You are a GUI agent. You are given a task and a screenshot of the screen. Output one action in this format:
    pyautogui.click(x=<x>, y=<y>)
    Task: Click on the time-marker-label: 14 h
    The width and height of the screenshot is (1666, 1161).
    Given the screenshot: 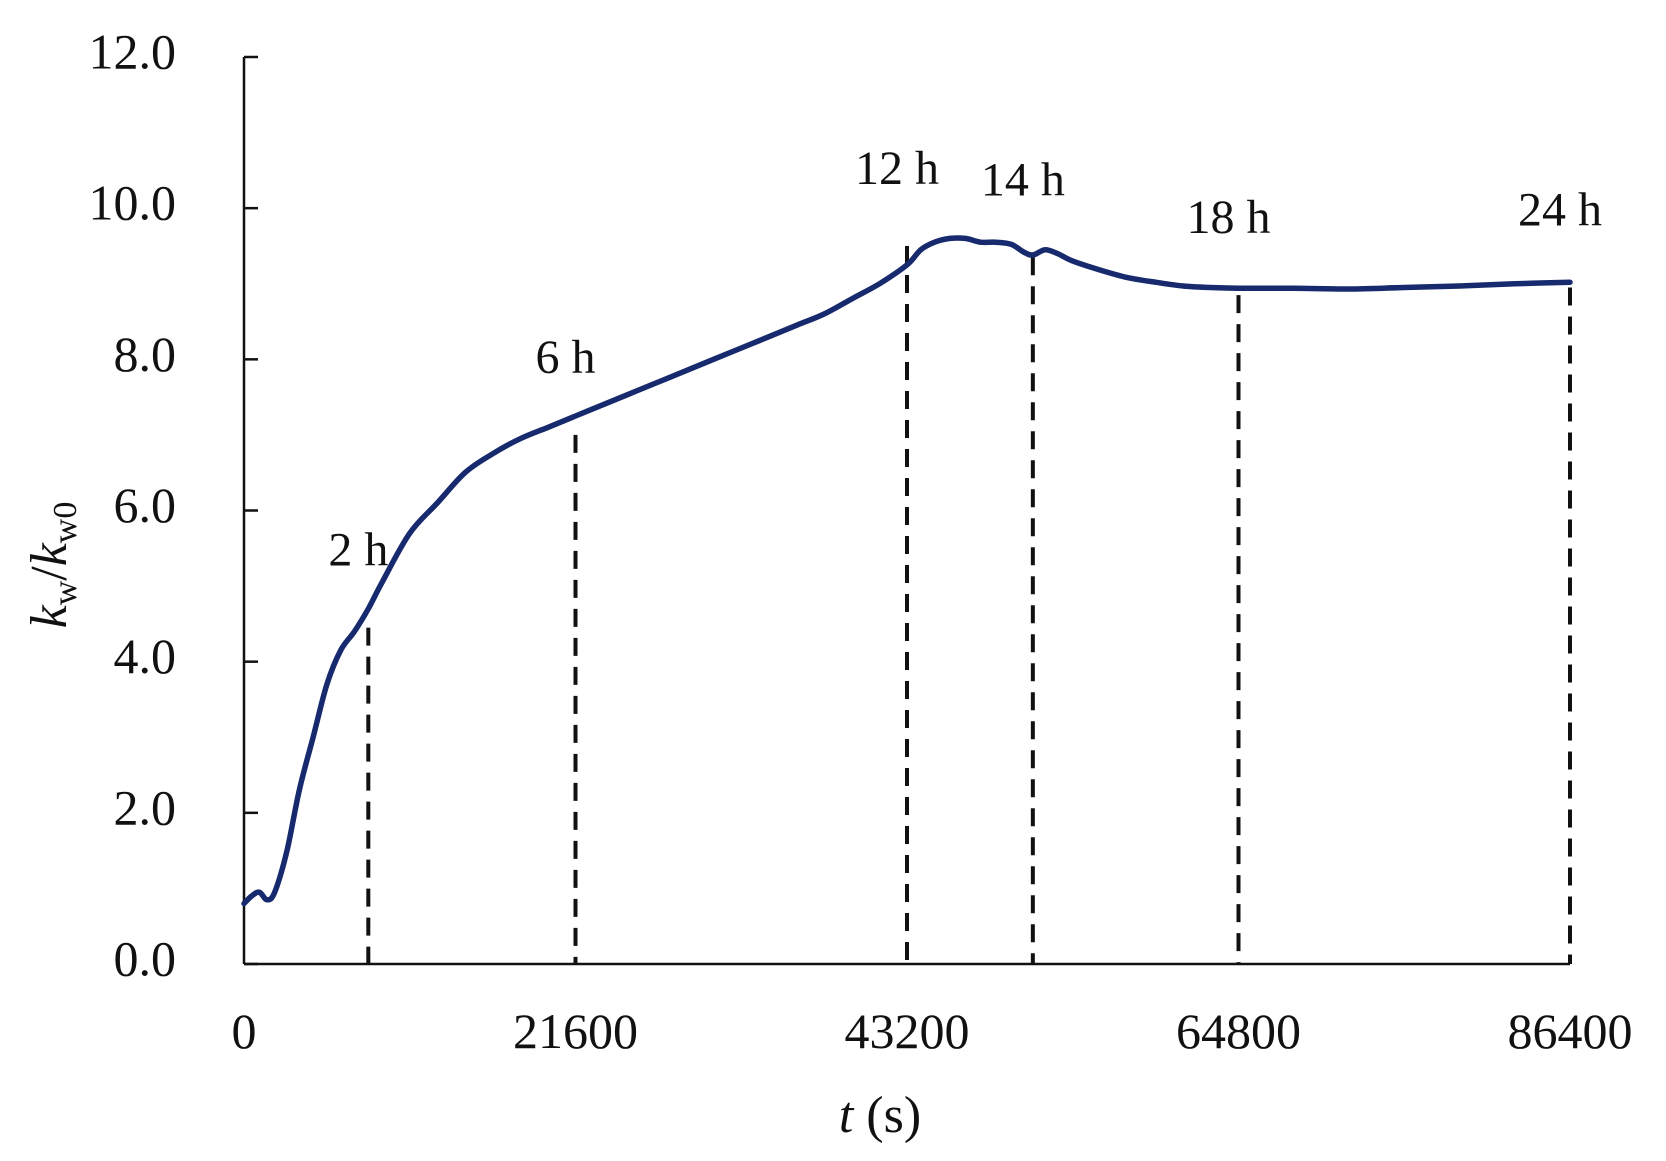 What is the action you would take?
    pyautogui.click(x=1023, y=179)
    